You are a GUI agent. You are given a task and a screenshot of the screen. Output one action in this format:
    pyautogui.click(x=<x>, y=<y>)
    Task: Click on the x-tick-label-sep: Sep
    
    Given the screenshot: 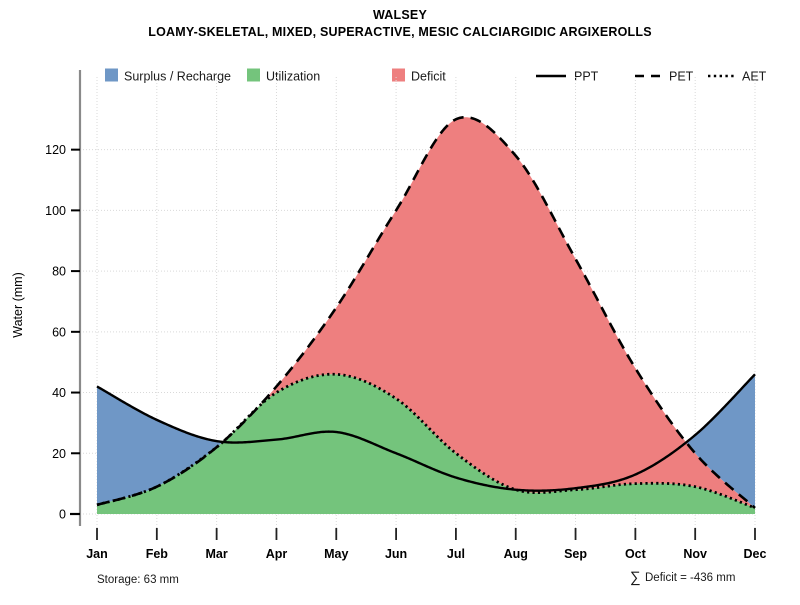 What is the action you would take?
    pyautogui.click(x=575, y=554)
    